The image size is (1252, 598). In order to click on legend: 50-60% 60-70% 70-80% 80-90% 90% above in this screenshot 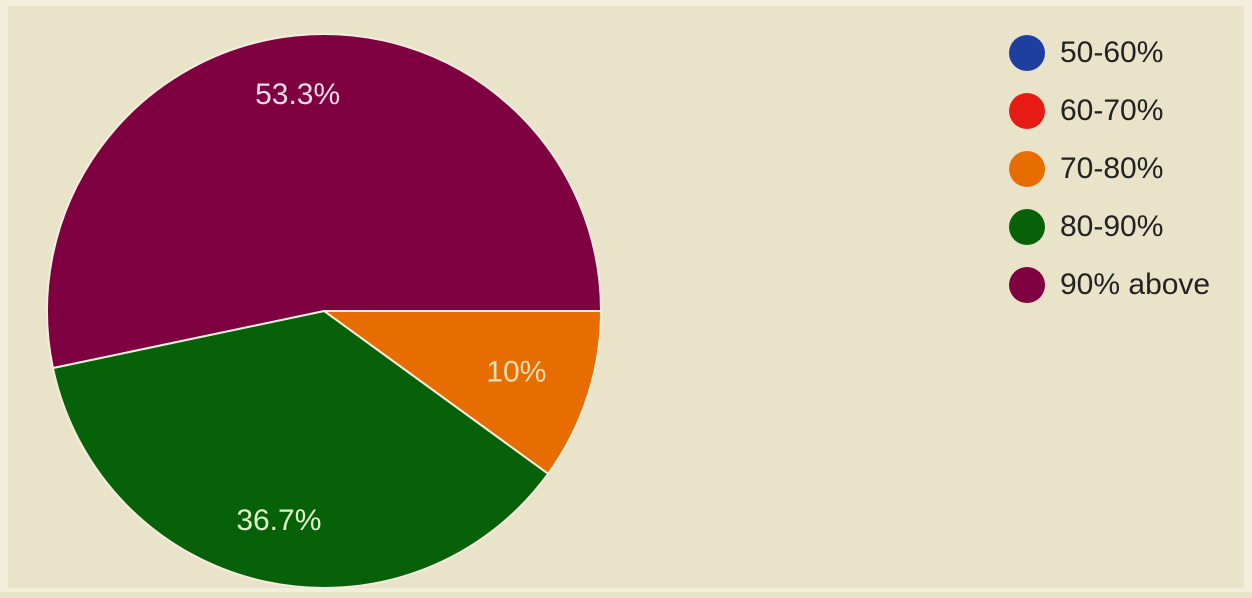, I will do `click(1109, 169)`.